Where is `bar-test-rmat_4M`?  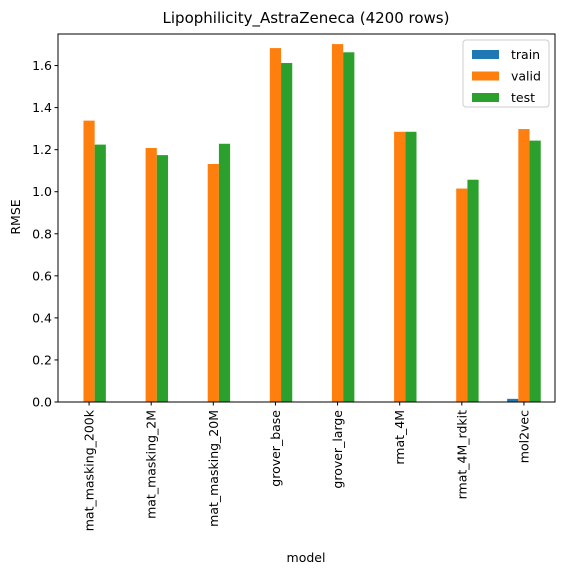 bar-test-rmat_4M is located at coordinates (411, 266).